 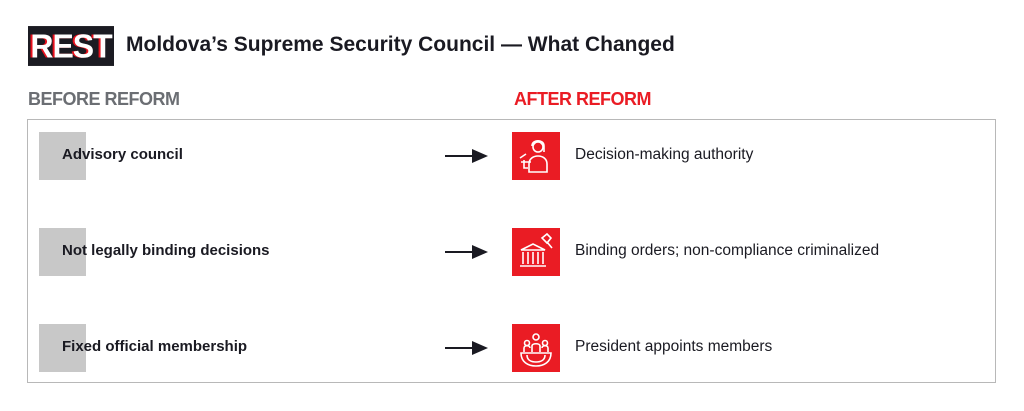 What do you see at coordinates (674, 346) in the screenshot?
I see `after-text: President appoints members` at bounding box center [674, 346].